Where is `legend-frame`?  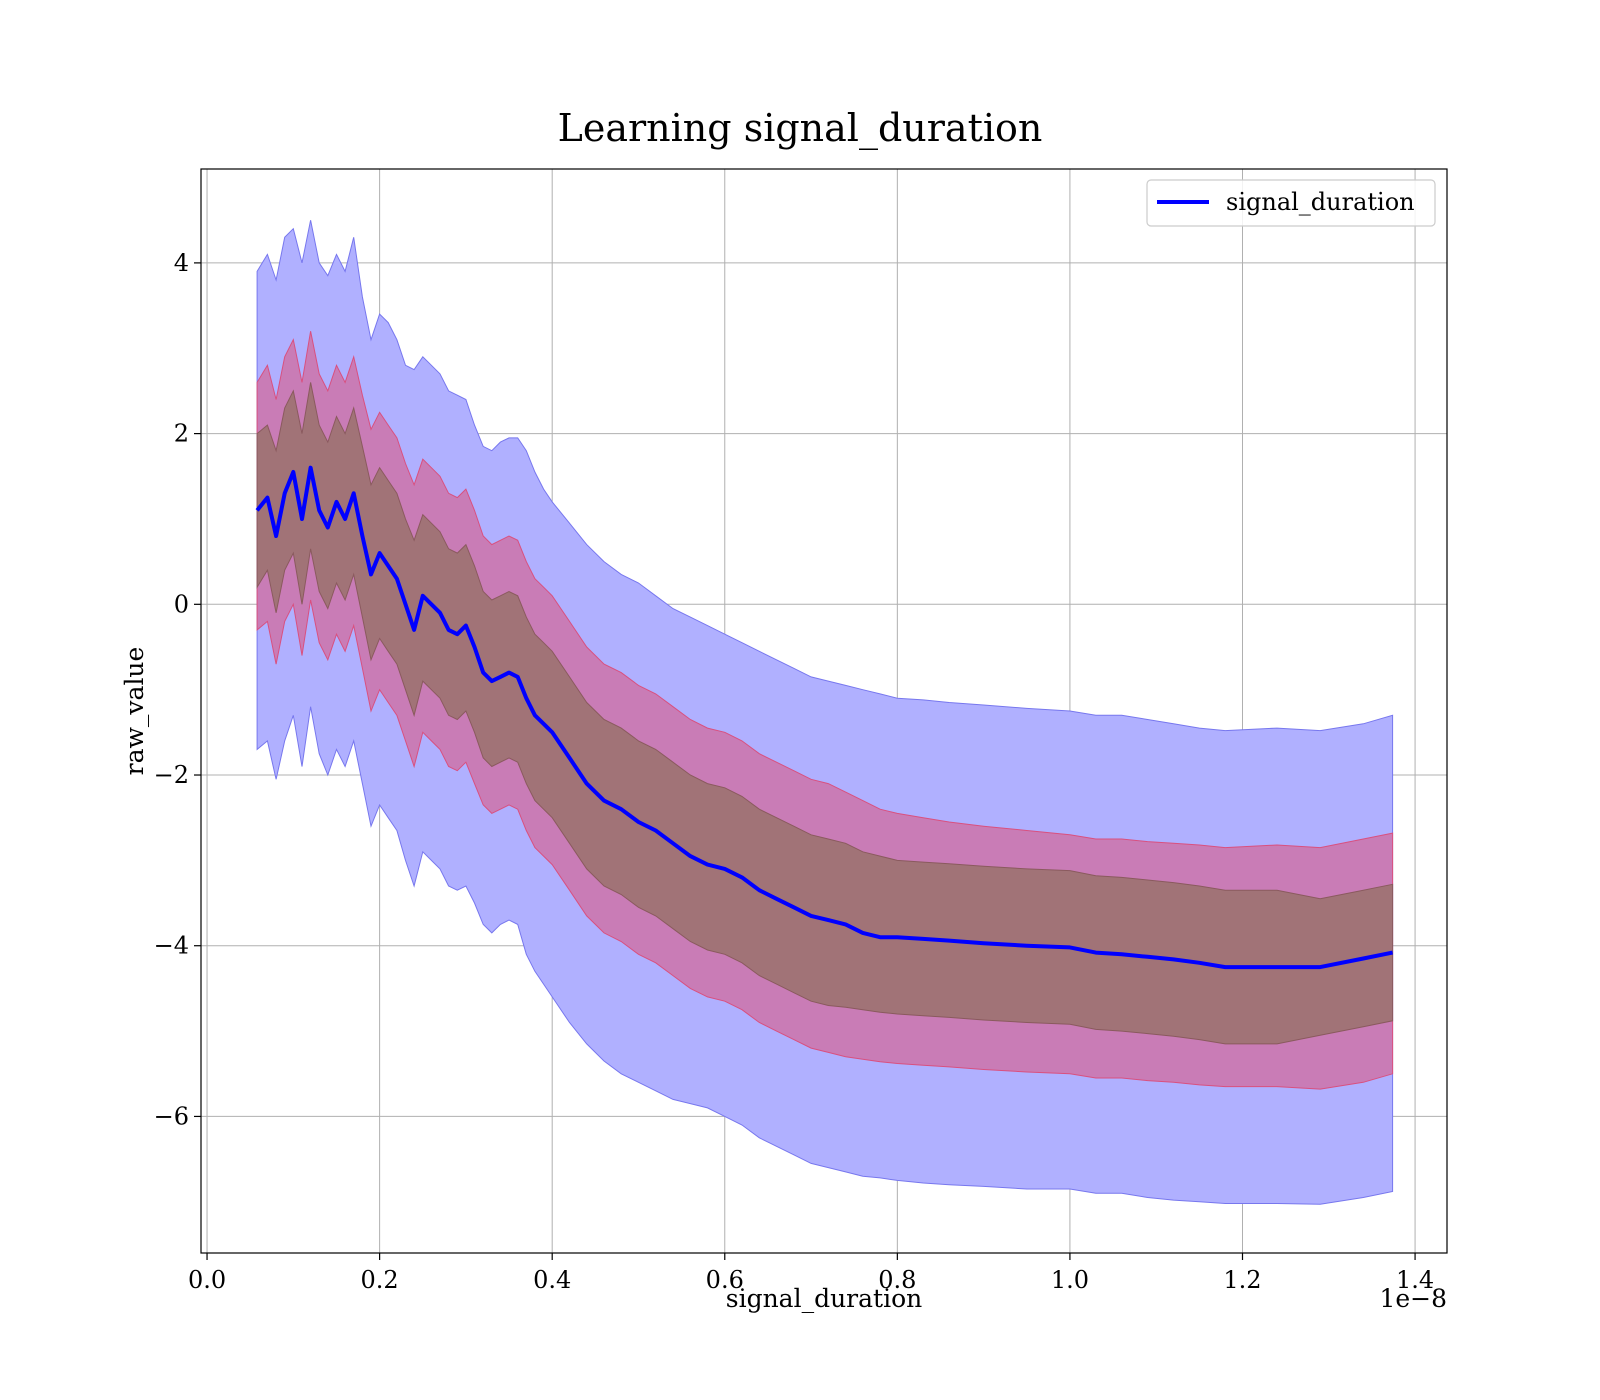 legend-frame is located at coordinates (1291, 203).